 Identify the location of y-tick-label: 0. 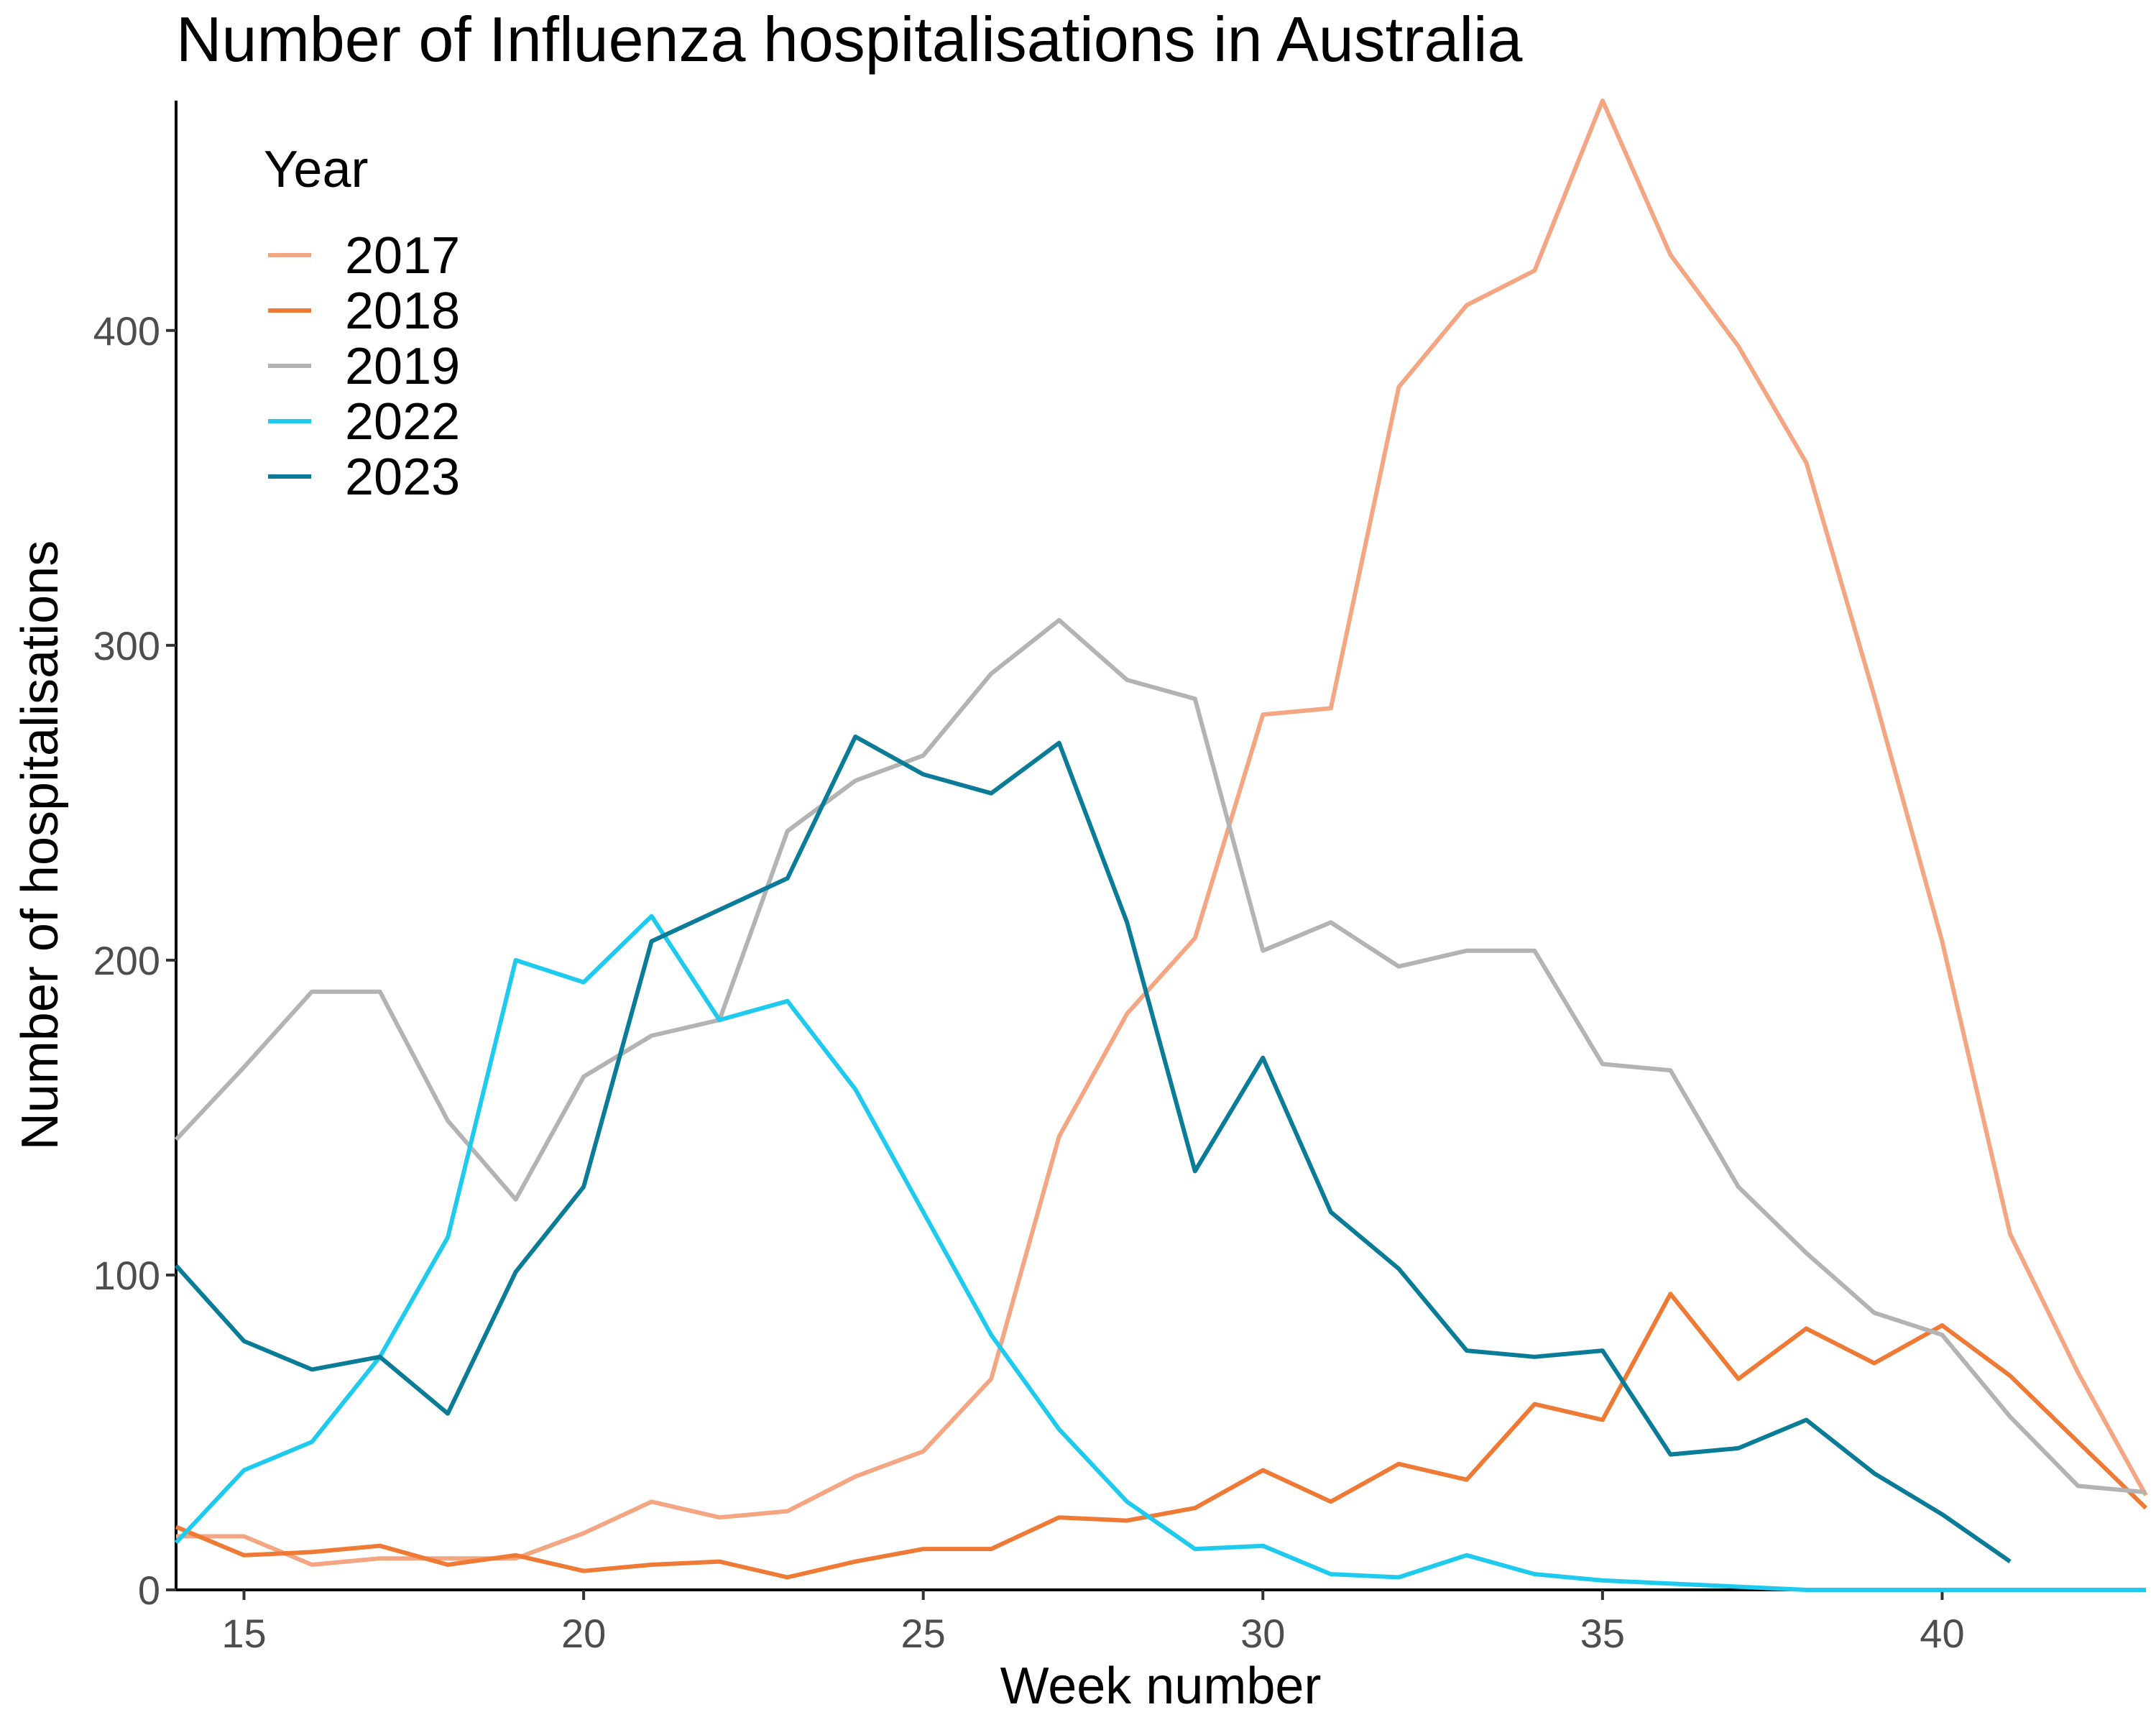
(149, 1590).